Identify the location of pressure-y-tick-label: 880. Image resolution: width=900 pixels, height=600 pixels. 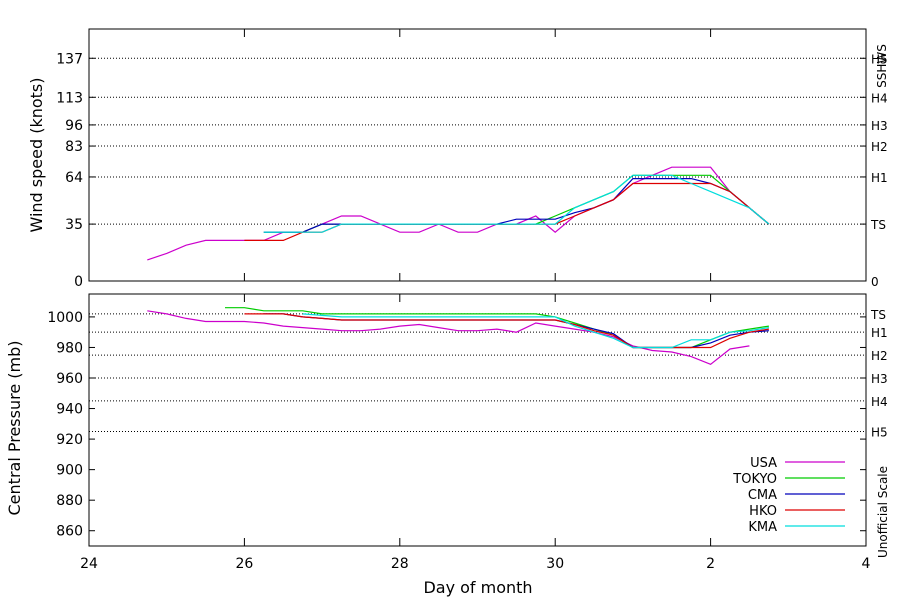
(69, 501).